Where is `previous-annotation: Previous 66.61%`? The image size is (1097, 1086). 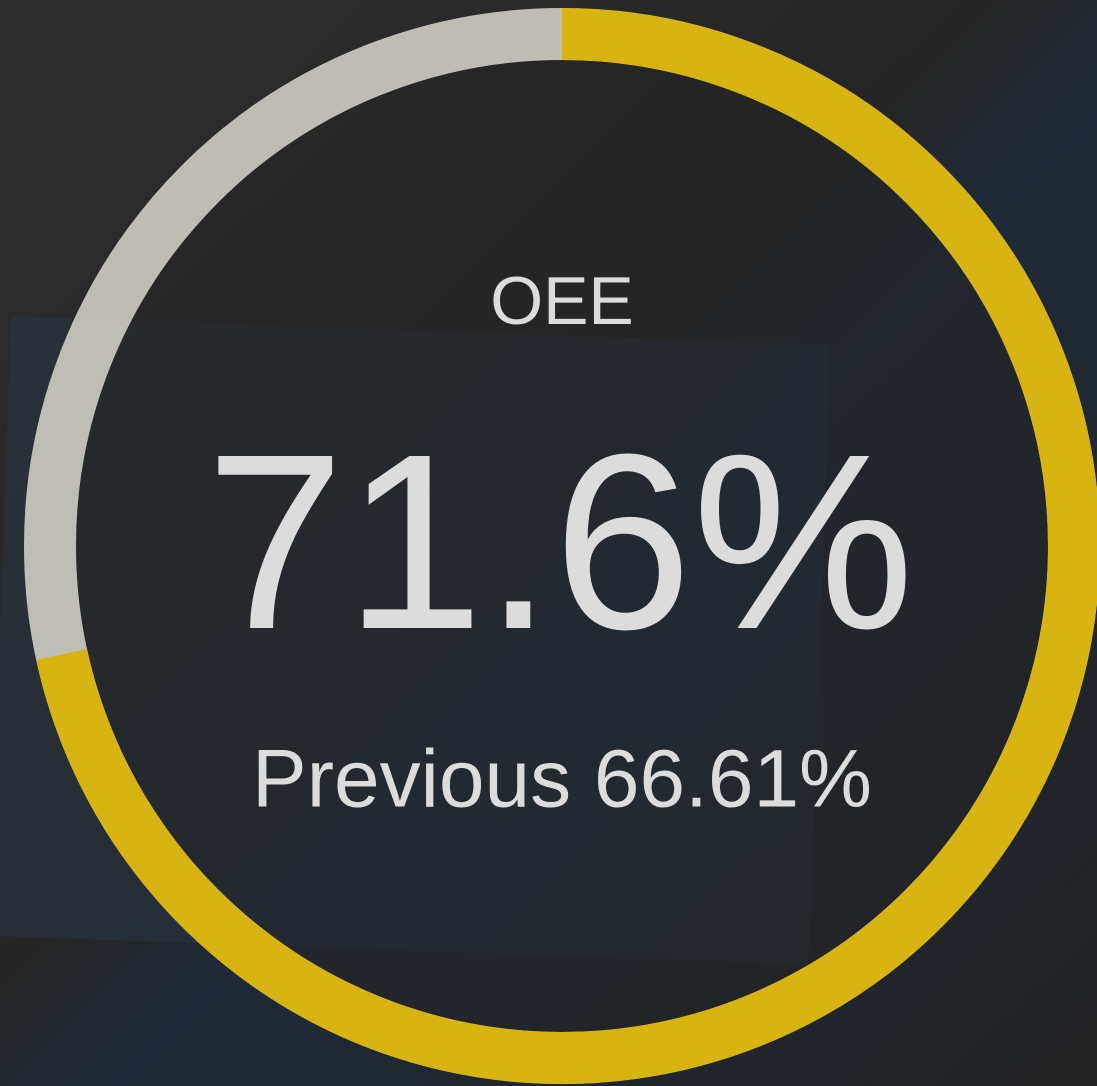 previous-annotation: Previous 66.61% is located at coordinates (562, 779).